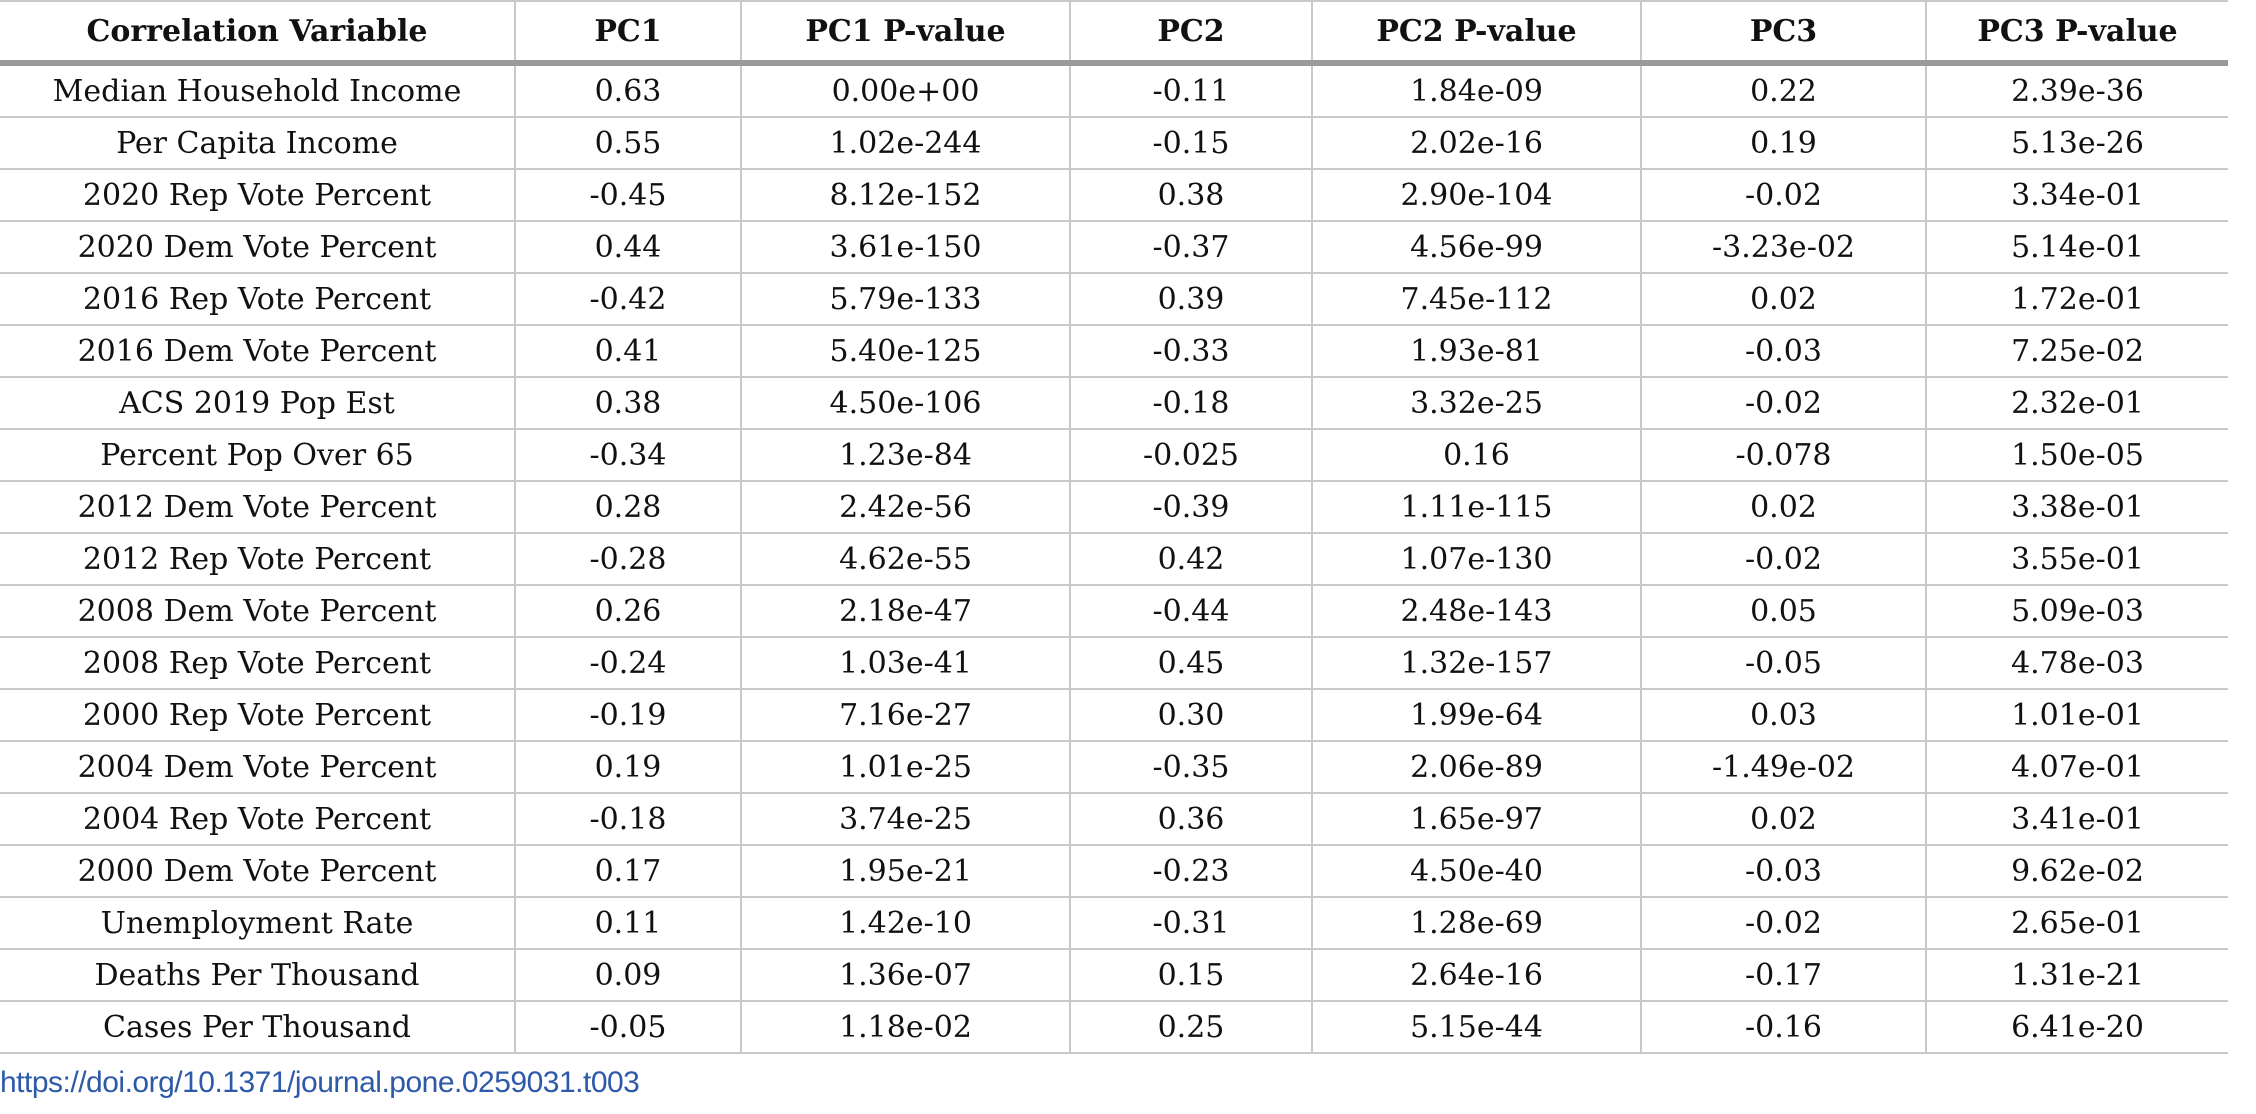 The width and height of the screenshot is (2256, 1114). Describe the element at coordinates (2076, 30) in the screenshot. I see `header-pc3-p-value: PC3 P-value` at that location.